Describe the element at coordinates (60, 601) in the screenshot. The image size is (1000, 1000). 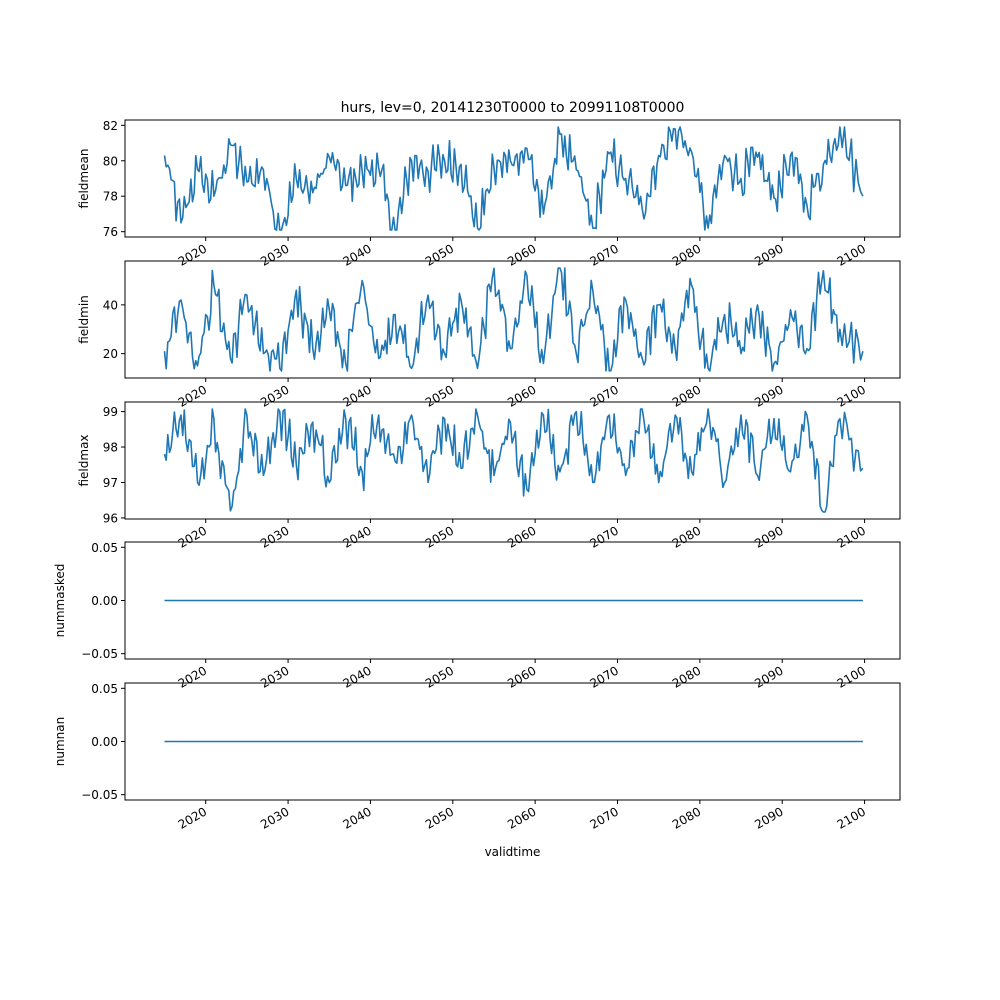
I see `y-axis-label: nummasked` at that location.